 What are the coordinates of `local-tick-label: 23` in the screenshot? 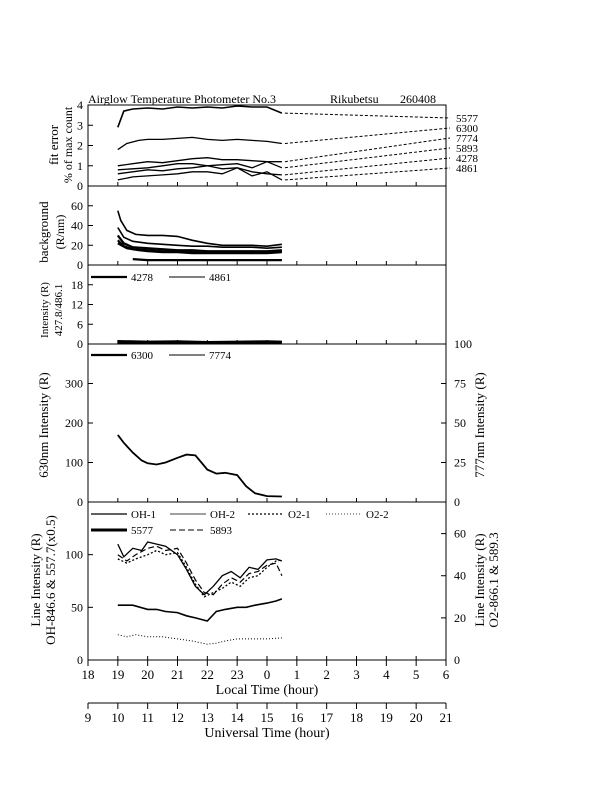 It's located at (237, 674).